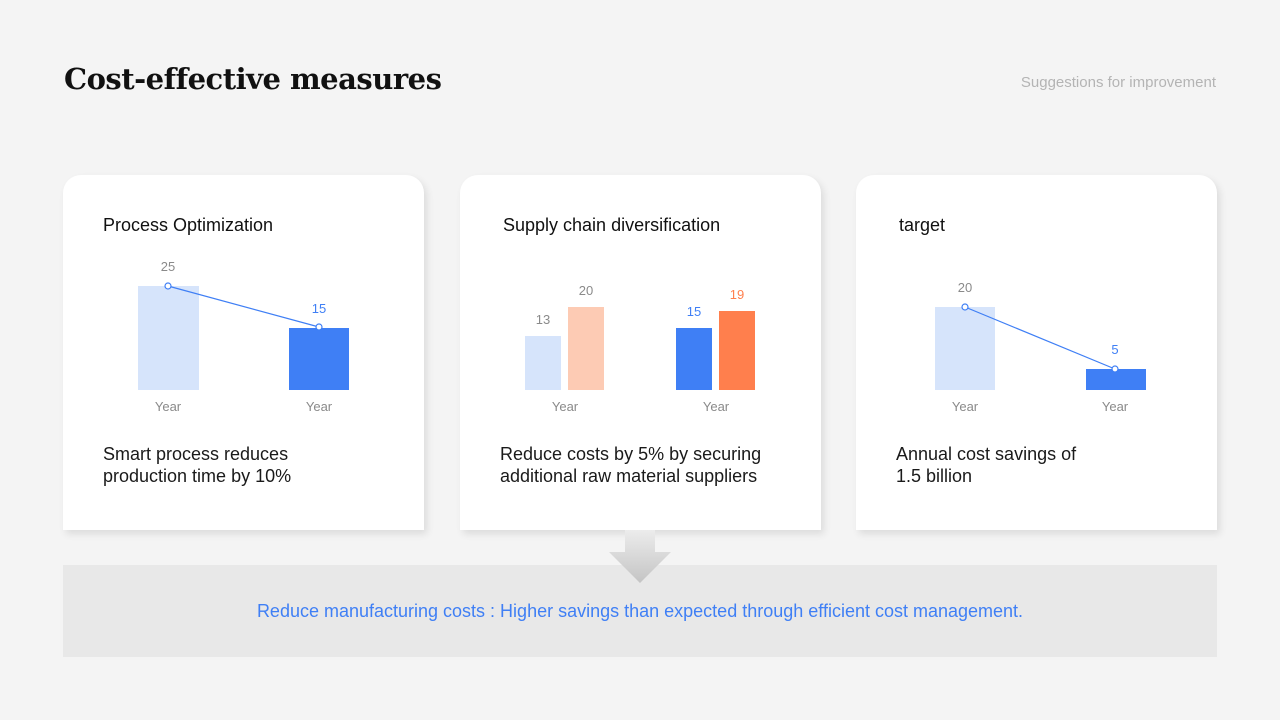 The height and width of the screenshot is (720, 1280). What do you see at coordinates (197, 476) in the screenshot?
I see `description-line: production time by 10%` at bounding box center [197, 476].